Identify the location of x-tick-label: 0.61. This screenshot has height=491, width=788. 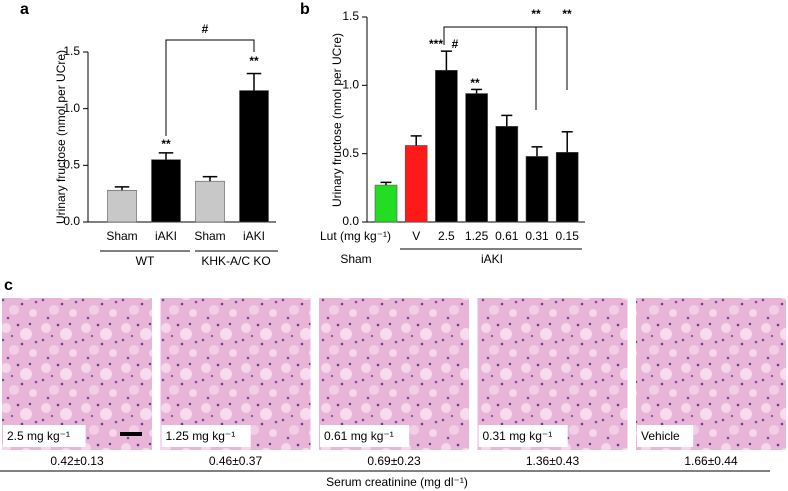
(507, 236).